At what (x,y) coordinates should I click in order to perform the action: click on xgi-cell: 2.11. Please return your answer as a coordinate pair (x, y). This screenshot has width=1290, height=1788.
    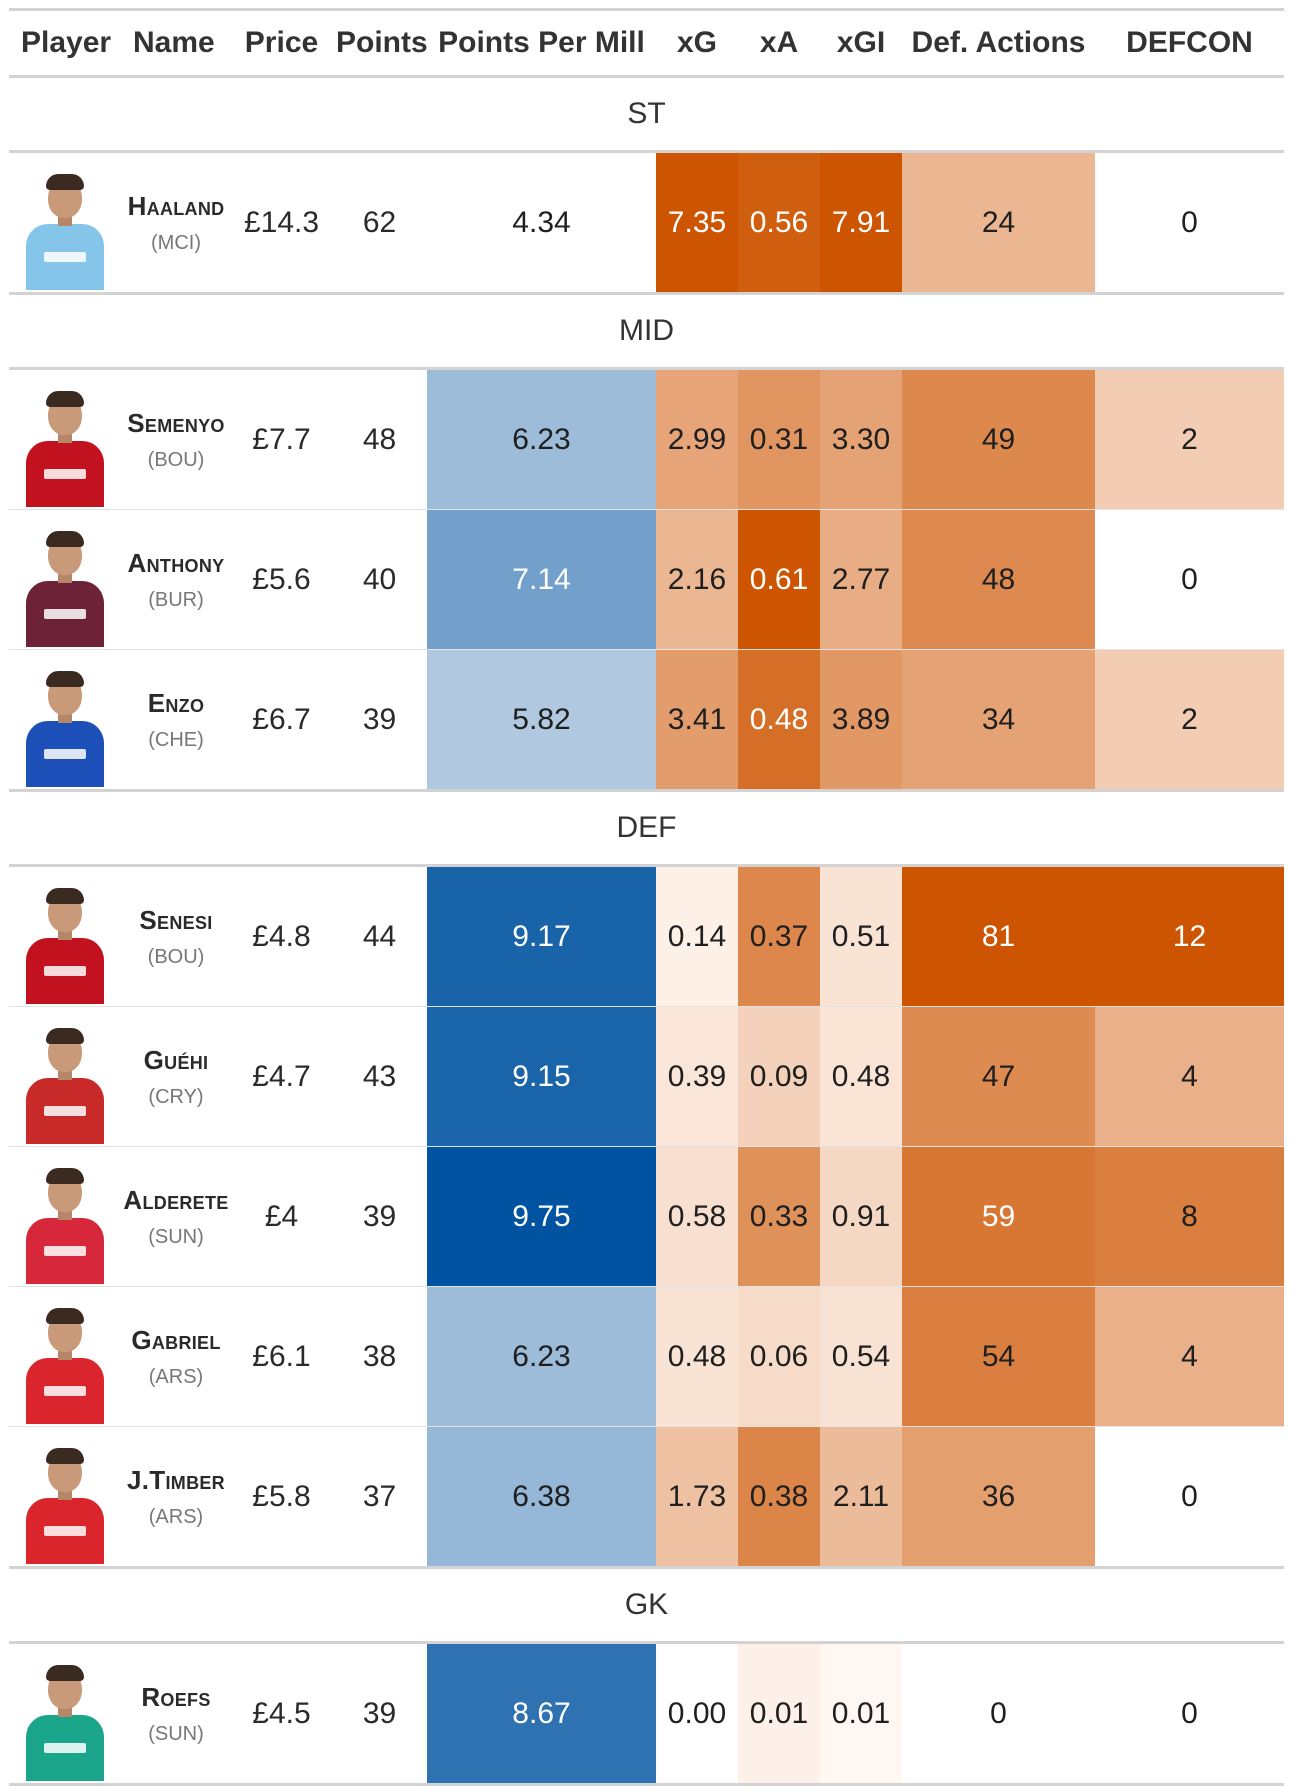
    Looking at the image, I should click on (861, 1497).